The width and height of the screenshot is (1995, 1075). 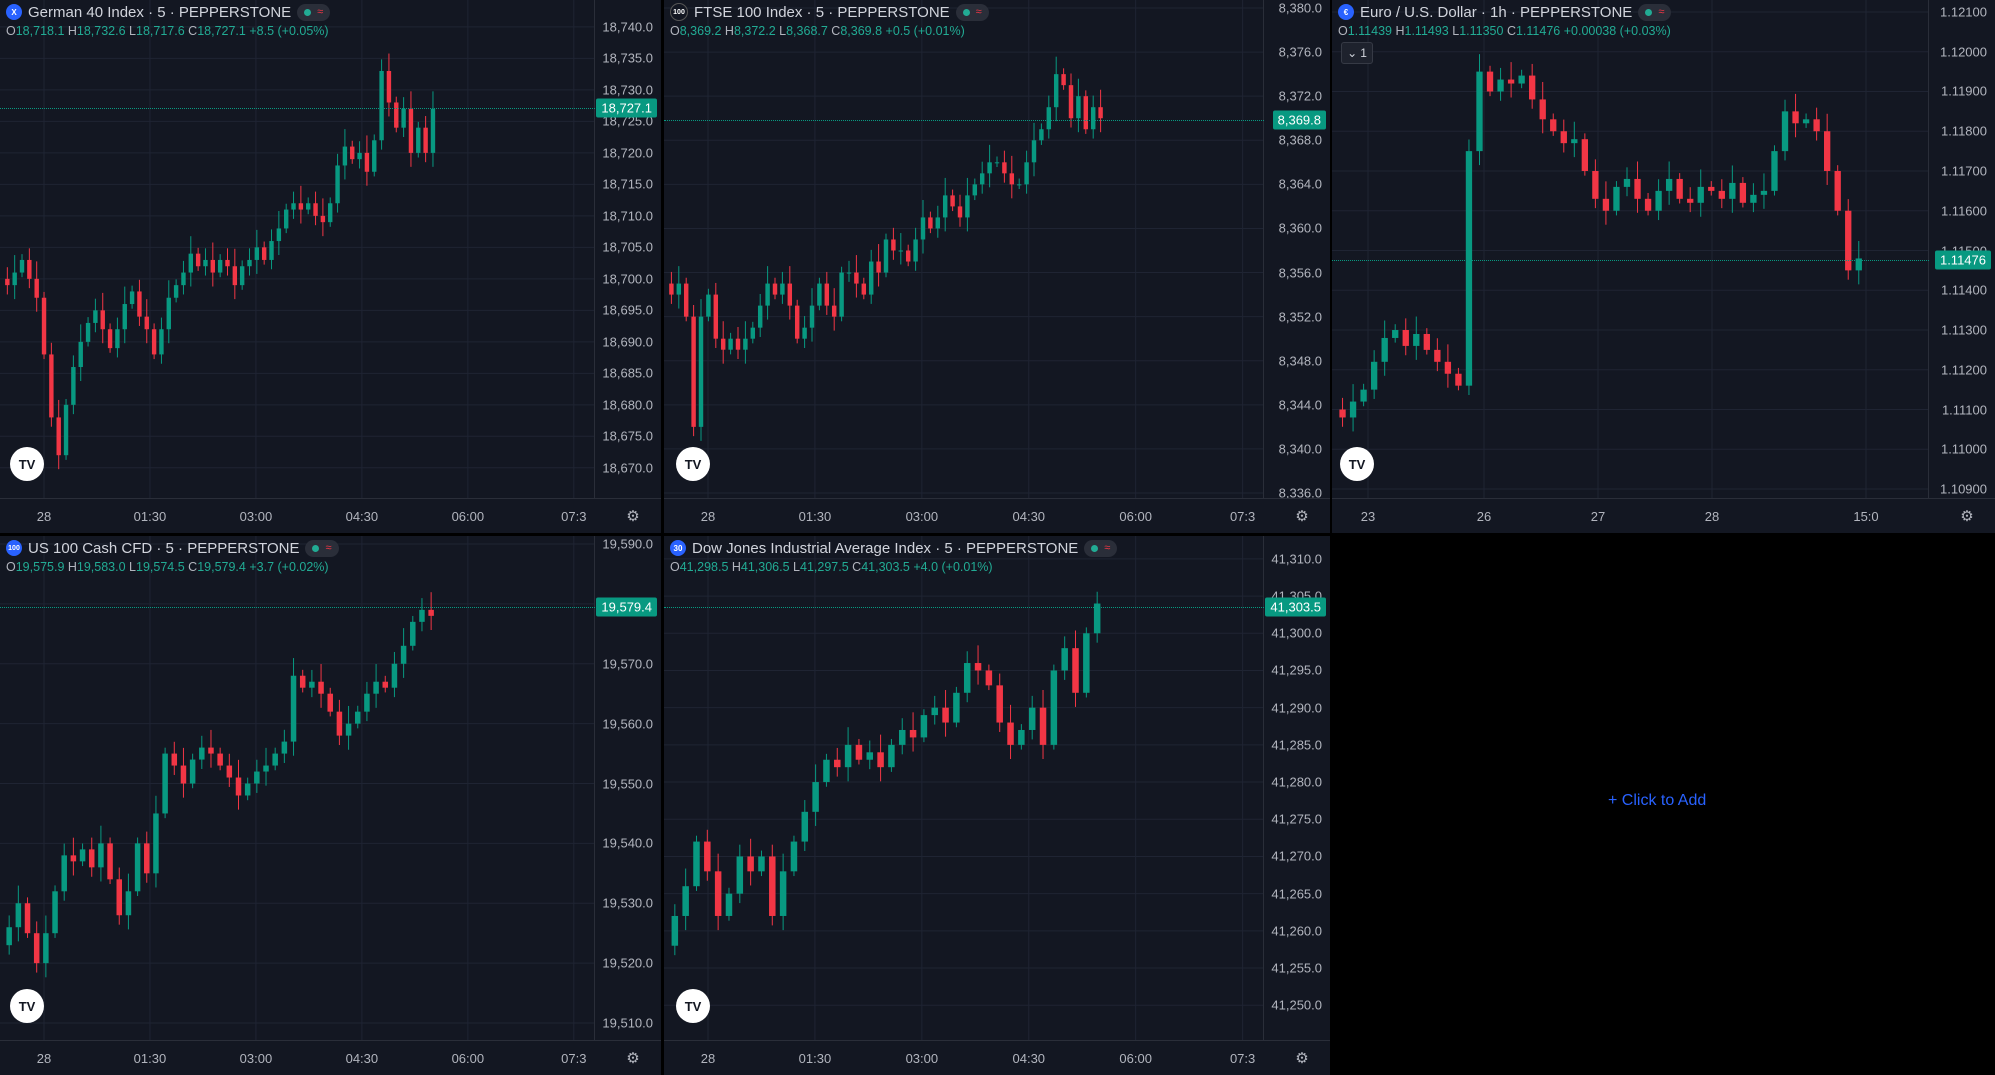 I want to click on chevron-down-icon: ⌄, so click(x=1352, y=53).